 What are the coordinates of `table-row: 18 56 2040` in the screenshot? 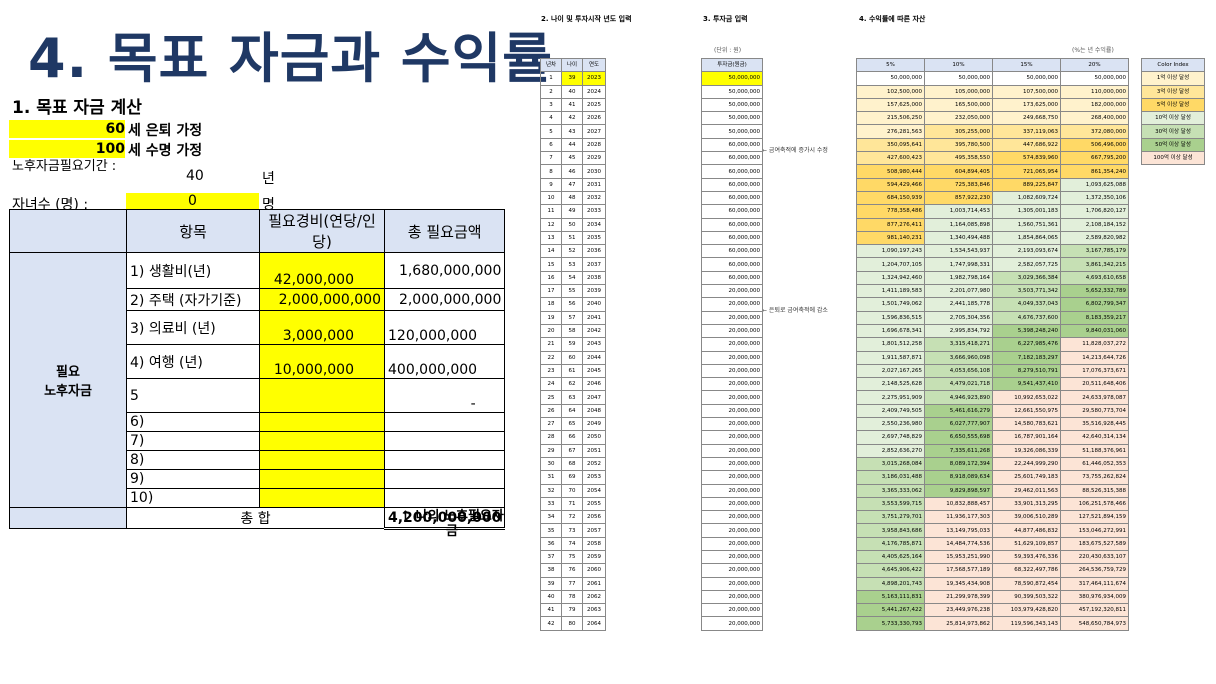 It's located at (573, 304).